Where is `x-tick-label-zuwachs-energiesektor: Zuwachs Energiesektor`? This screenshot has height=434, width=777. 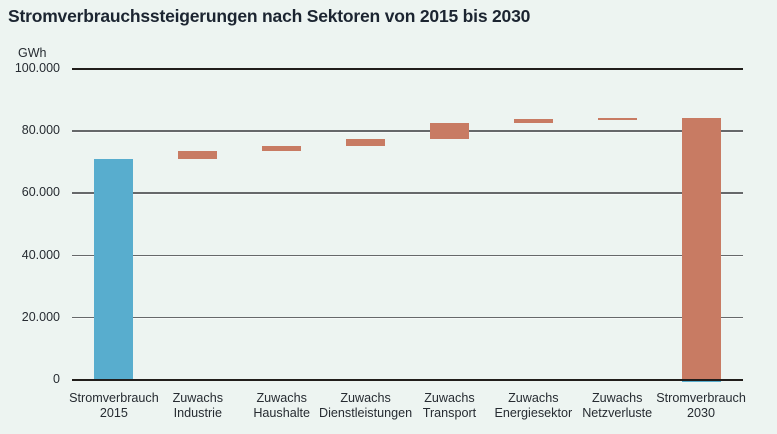
x-tick-label-zuwachs-energiesektor: Zuwachs Energiesektor is located at coordinates (533, 405).